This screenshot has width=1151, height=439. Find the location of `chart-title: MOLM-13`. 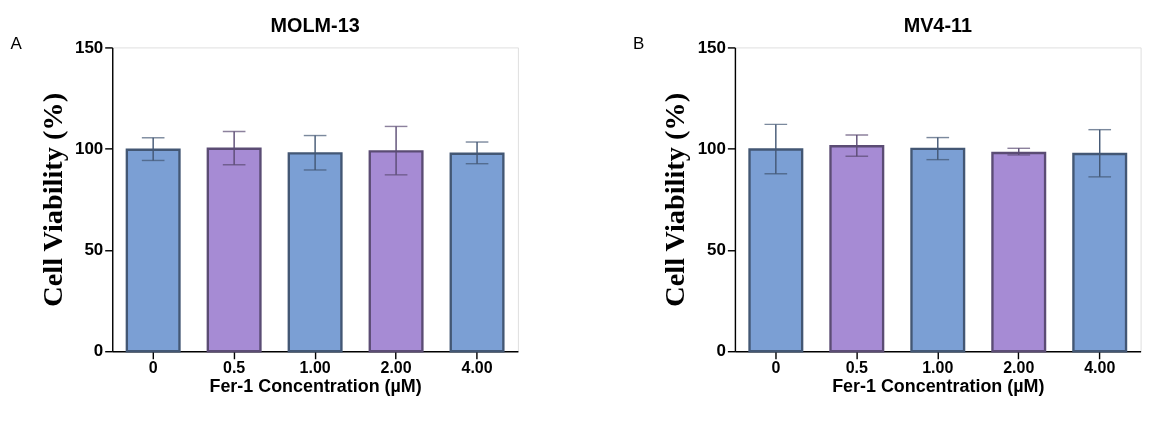

chart-title: MOLM-13 is located at coordinates (315, 25).